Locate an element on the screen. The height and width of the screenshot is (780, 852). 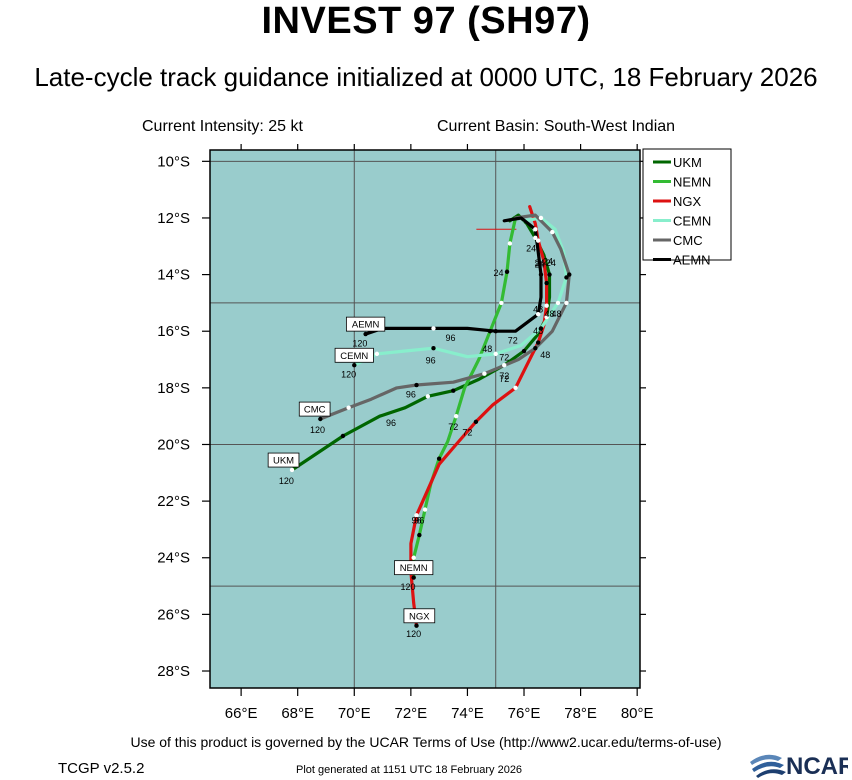
track-line-ngx is located at coordinates (479, 416).